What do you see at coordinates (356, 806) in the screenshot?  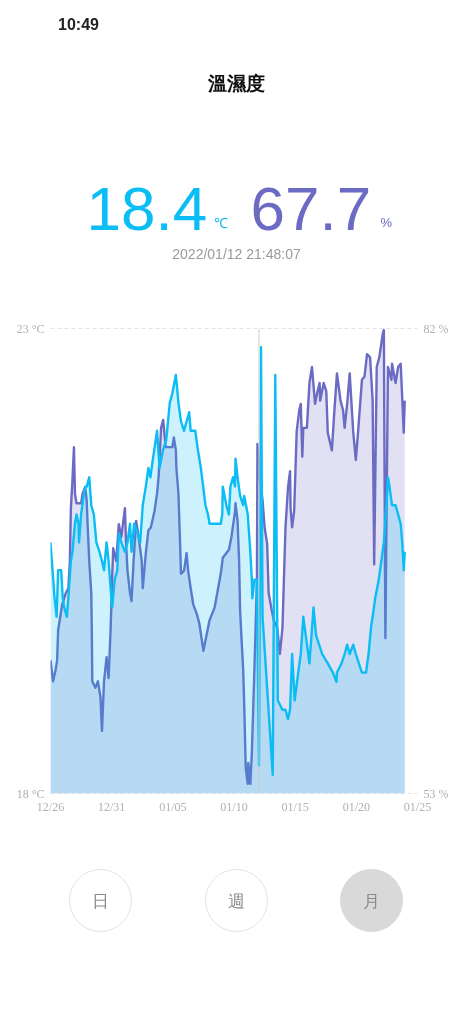 I see `x-tick-label: 01/20` at bounding box center [356, 806].